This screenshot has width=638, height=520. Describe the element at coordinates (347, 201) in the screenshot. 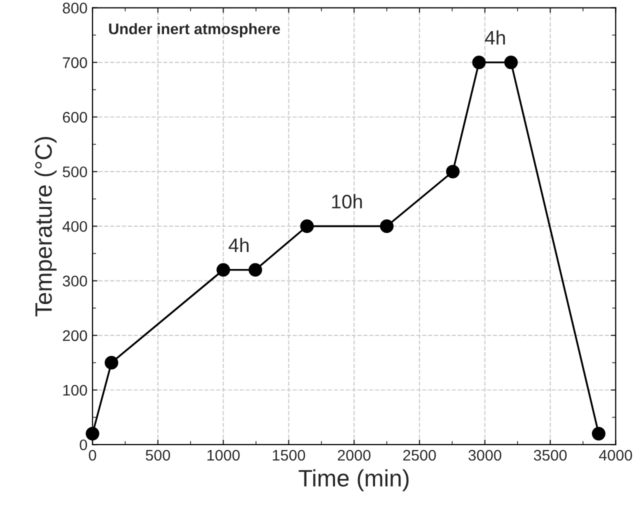

I see `annotation: 10h` at that location.